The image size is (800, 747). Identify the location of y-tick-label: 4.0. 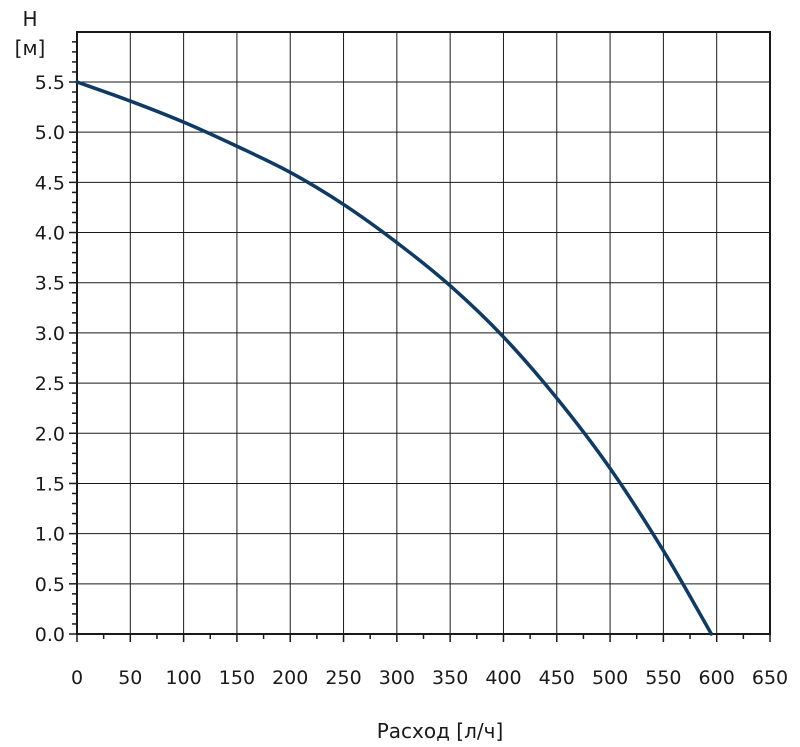
(50, 234).